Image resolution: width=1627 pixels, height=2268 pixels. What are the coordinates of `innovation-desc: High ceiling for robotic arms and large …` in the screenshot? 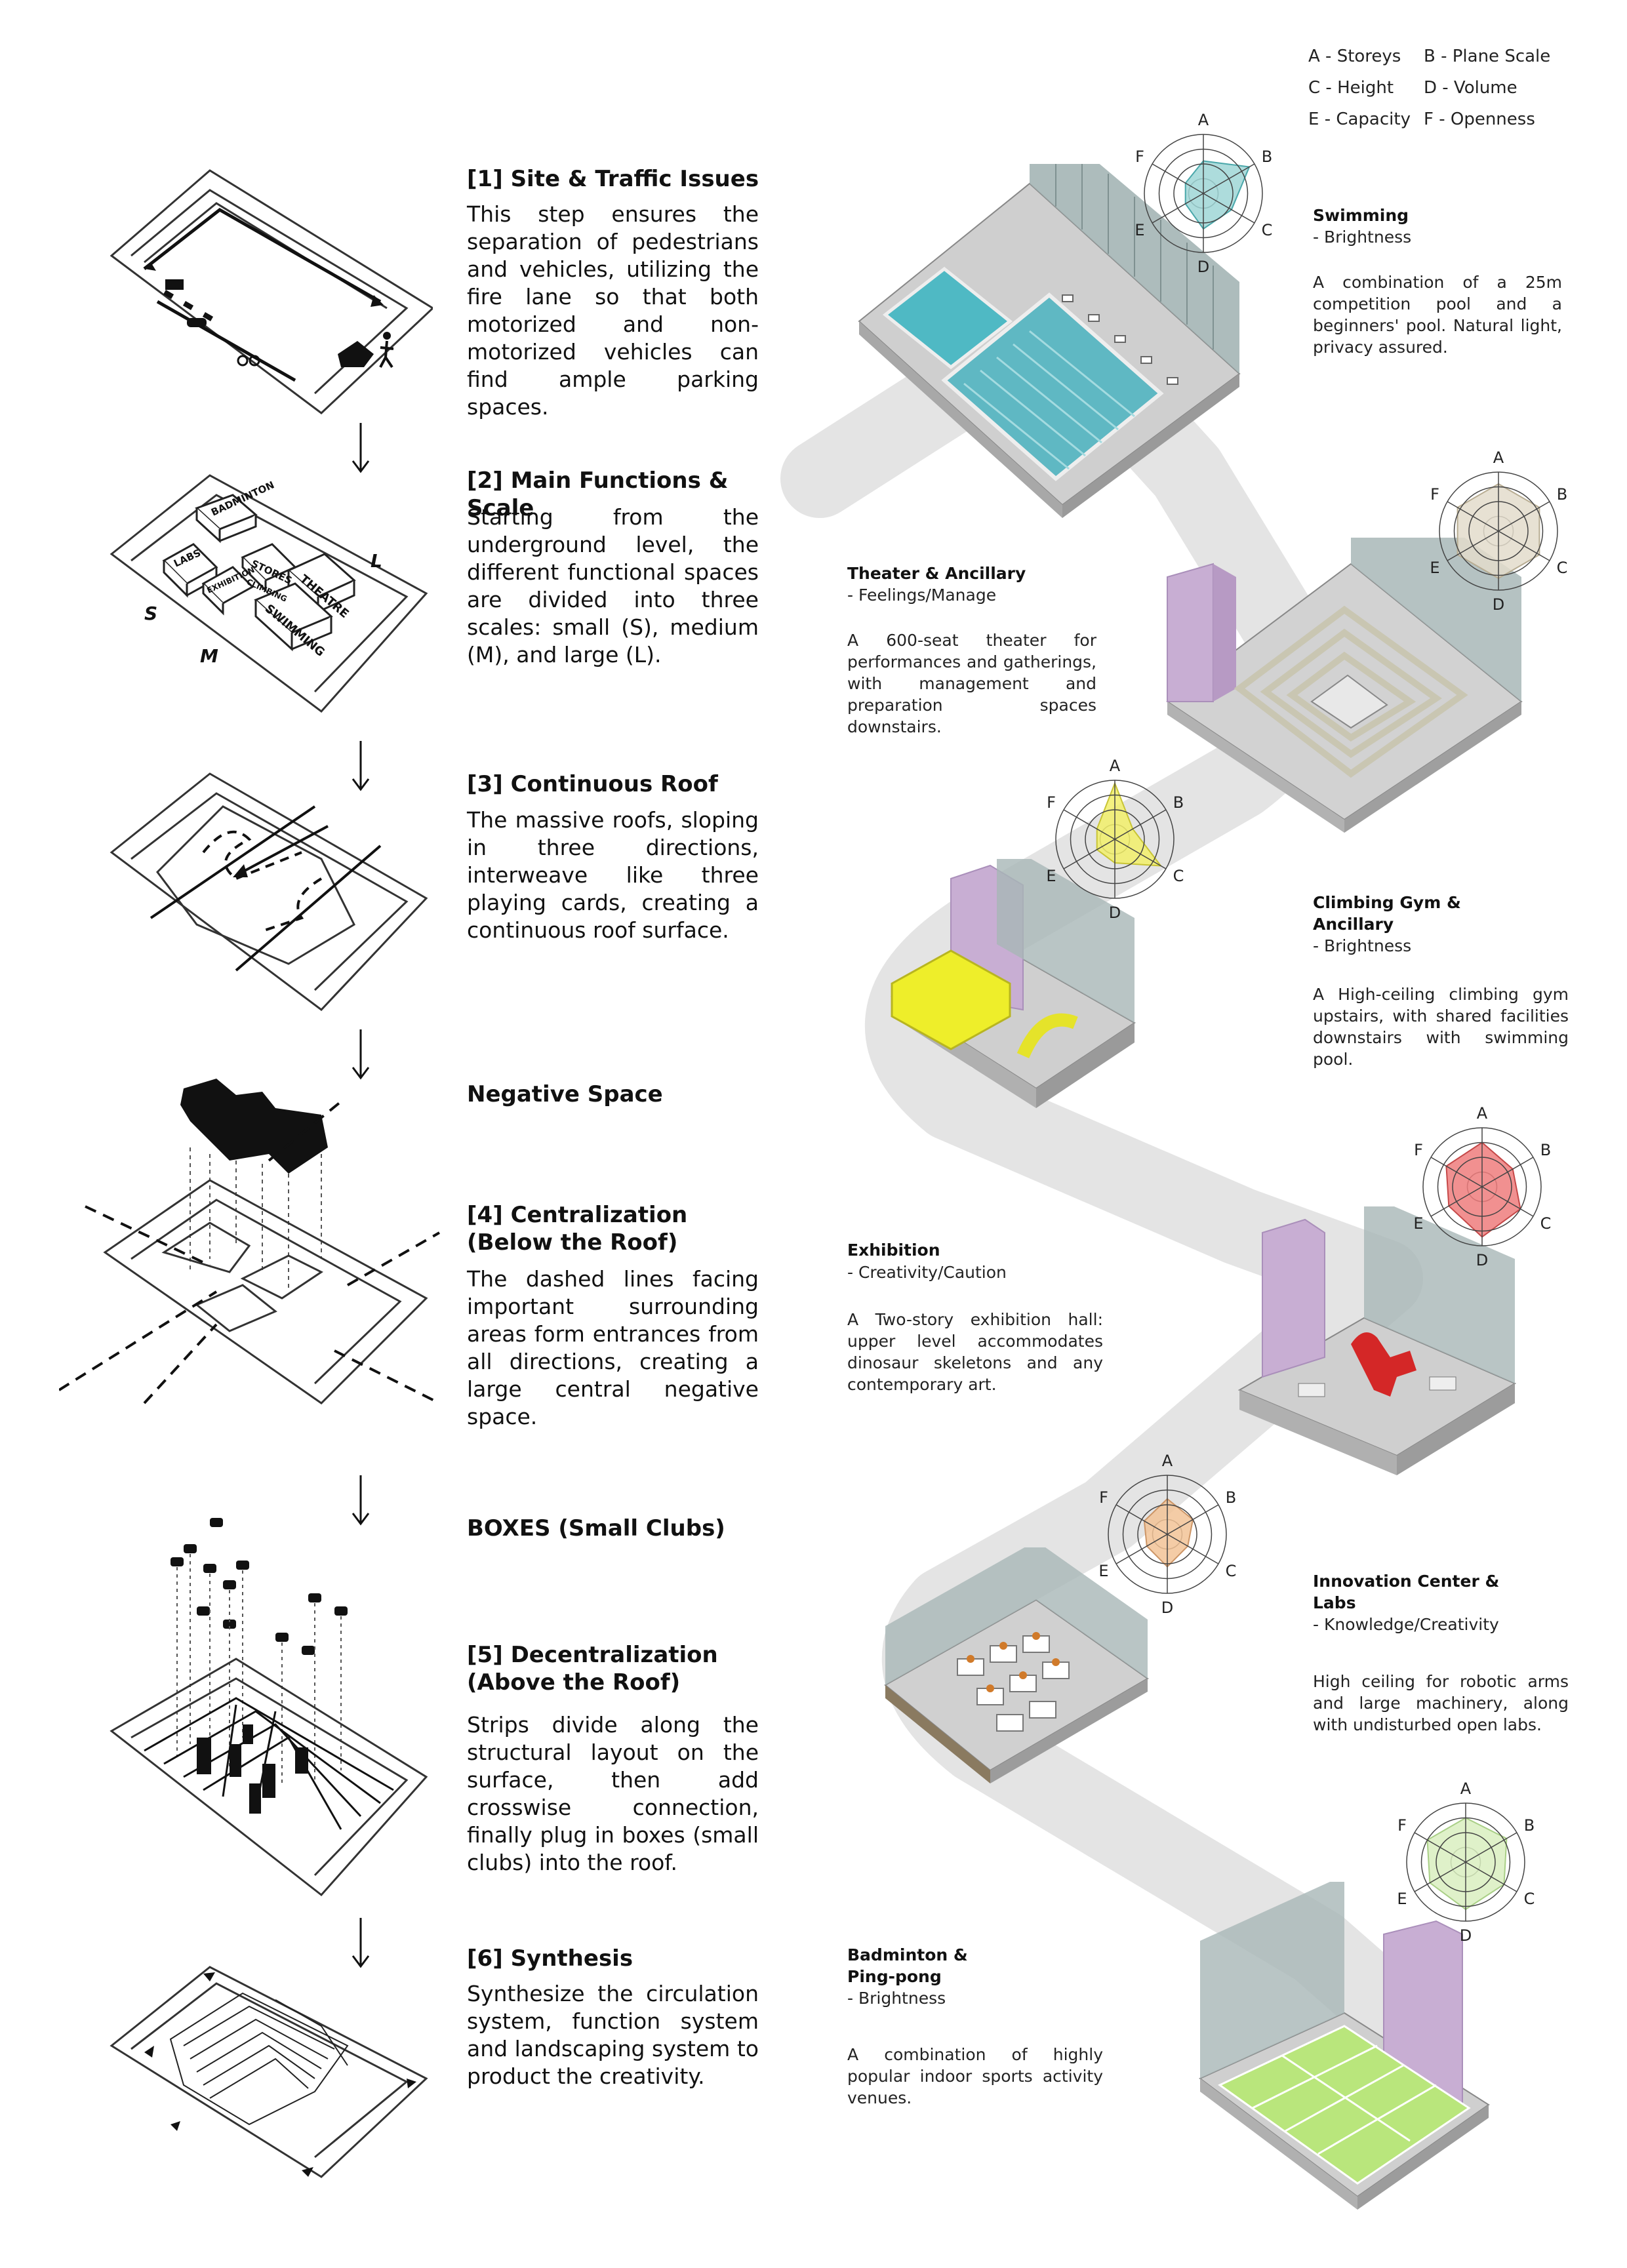 It's located at (1441, 1703).